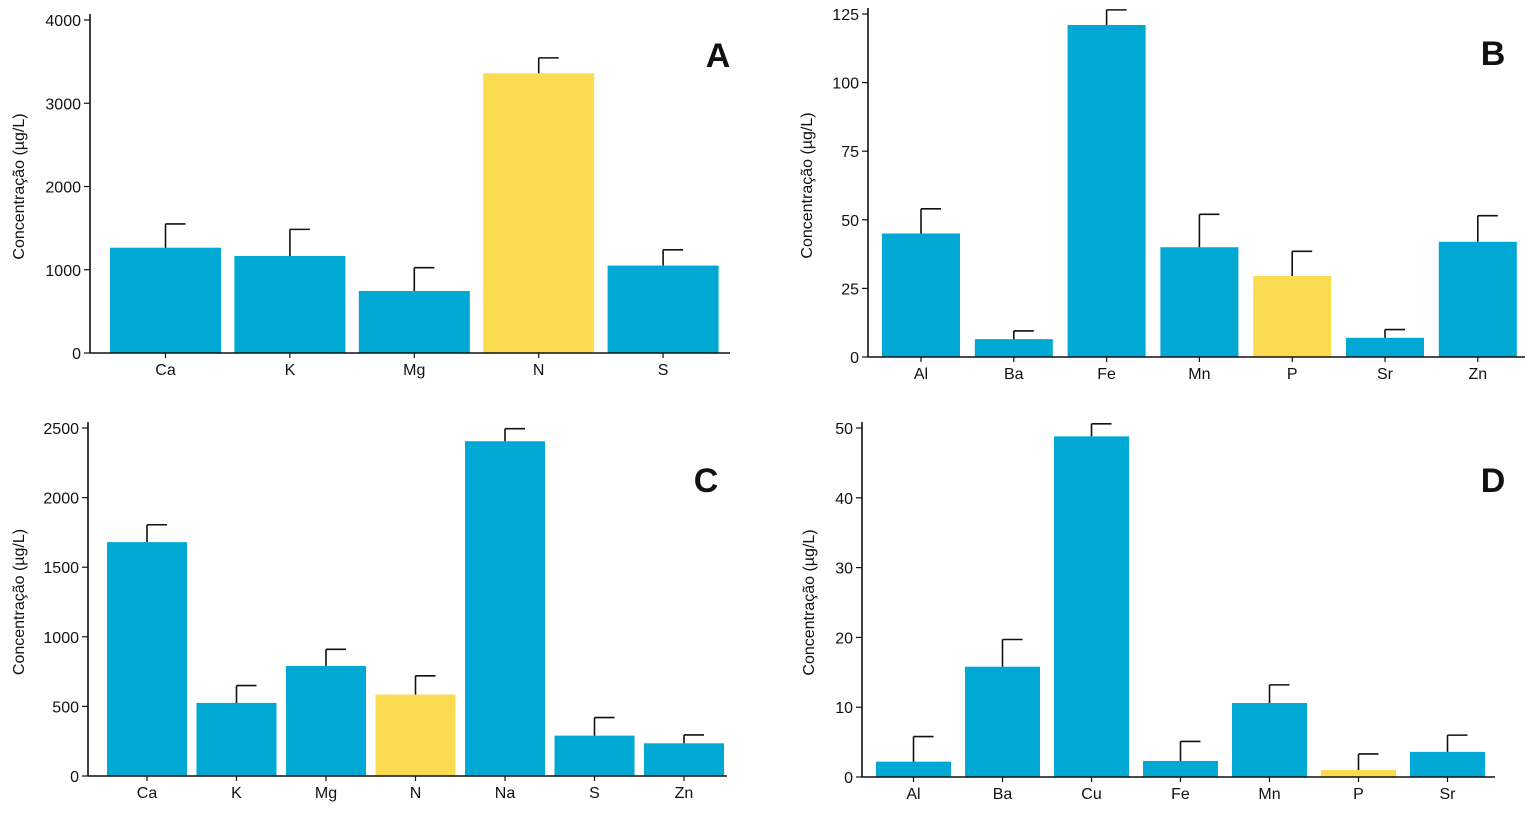 The width and height of the screenshot is (1536, 817). What do you see at coordinates (844, 708) in the screenshot?
I see `y-tick-label: 10` at bounding box center [844, 708].